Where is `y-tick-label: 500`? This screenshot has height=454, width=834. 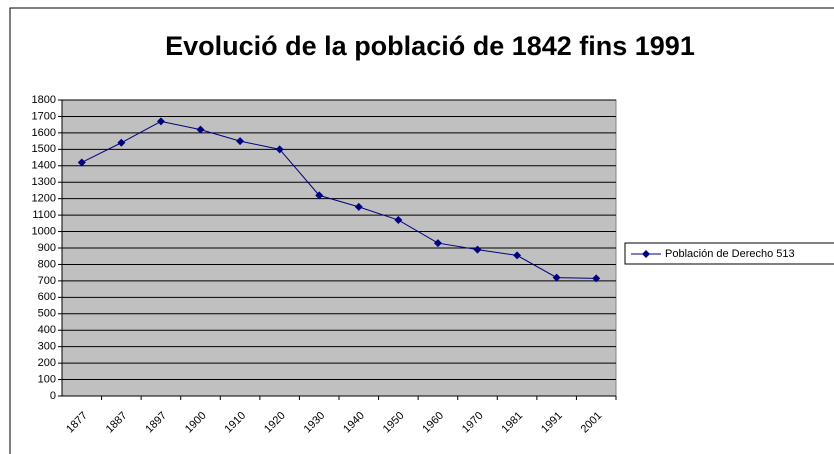 y-tick-label: 500 is located at coordinates (47, 314).